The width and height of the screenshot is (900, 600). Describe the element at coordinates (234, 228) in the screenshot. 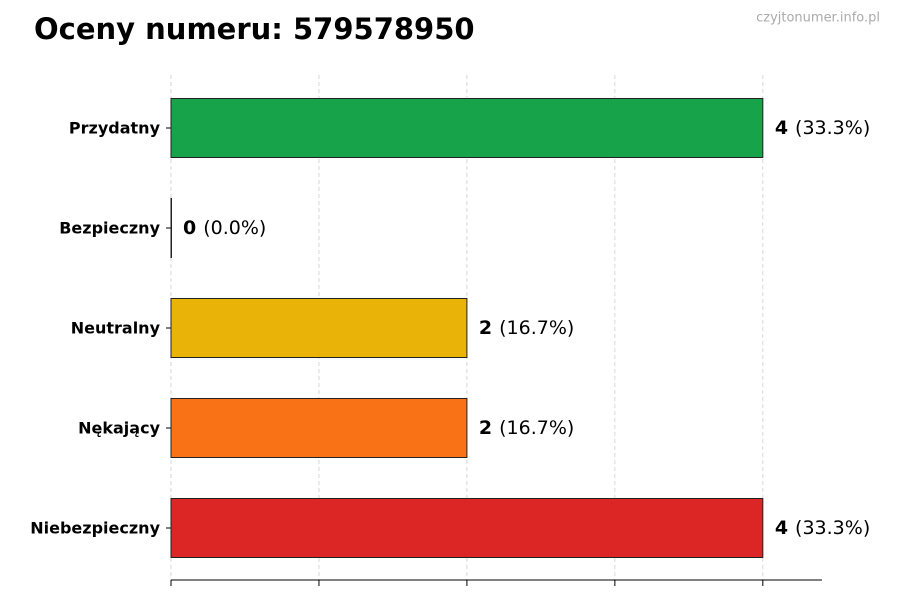

I see `data-share: (0.0%)` at that location.